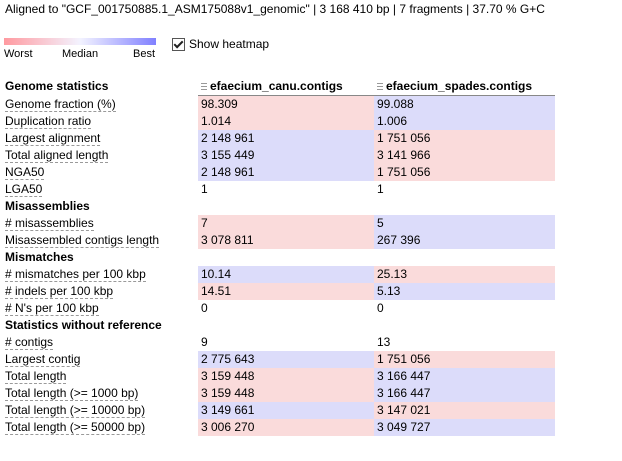  What do you see at coordinates (286, 155) in the screenshot?
I see `metric-value-cell: 3 155 449` at bounding box center [286, 155].